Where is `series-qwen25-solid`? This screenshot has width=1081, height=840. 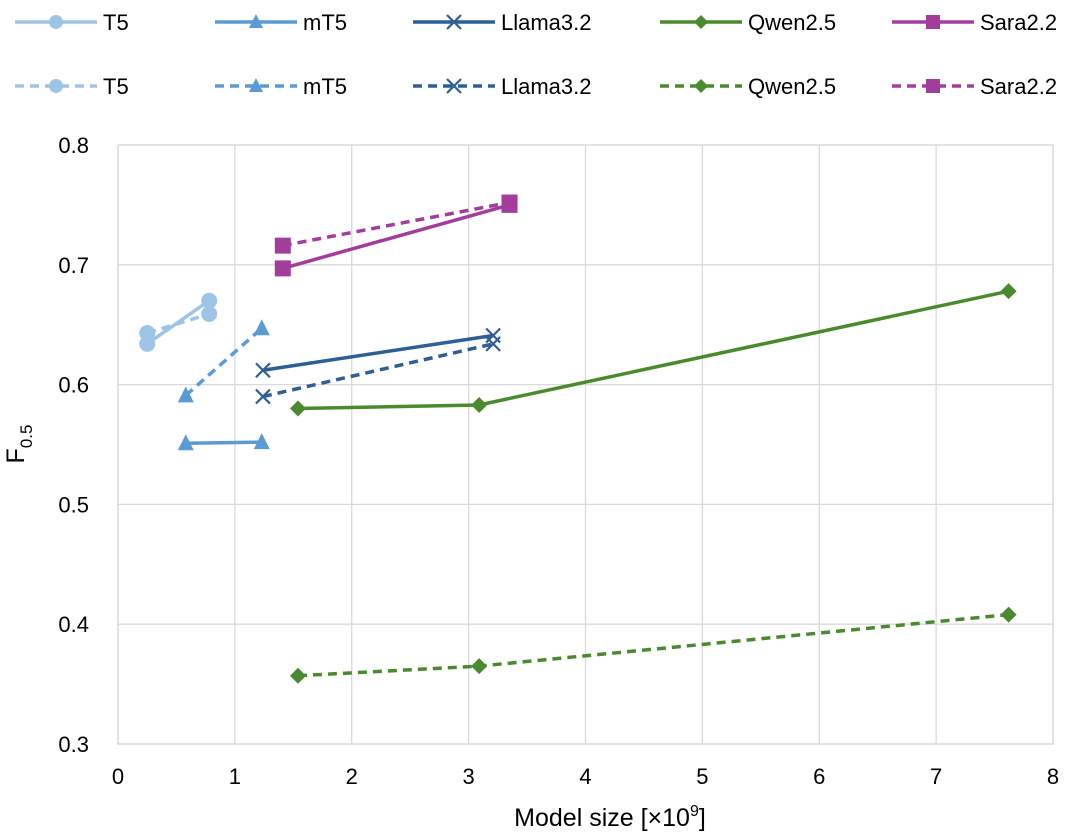 series-qwen25-solid is located at coordinates (653, 350).